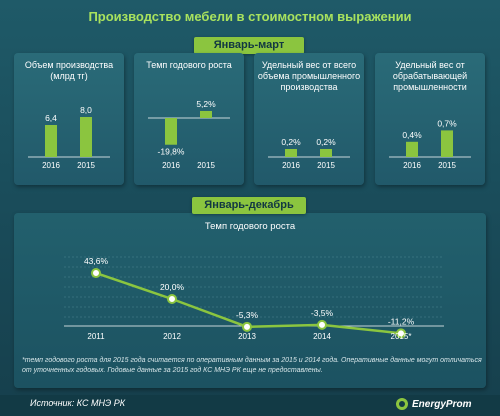 The image size is (500, 416). I want to click on footer-bar, so click(250, 405).